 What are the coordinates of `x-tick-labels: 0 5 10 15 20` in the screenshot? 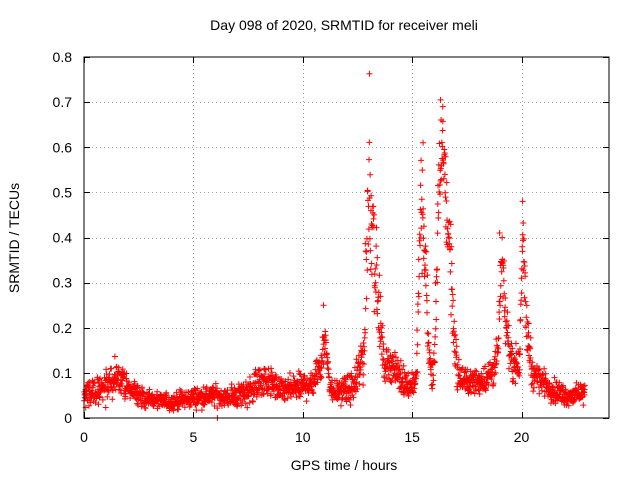 It's located at (304, 437).